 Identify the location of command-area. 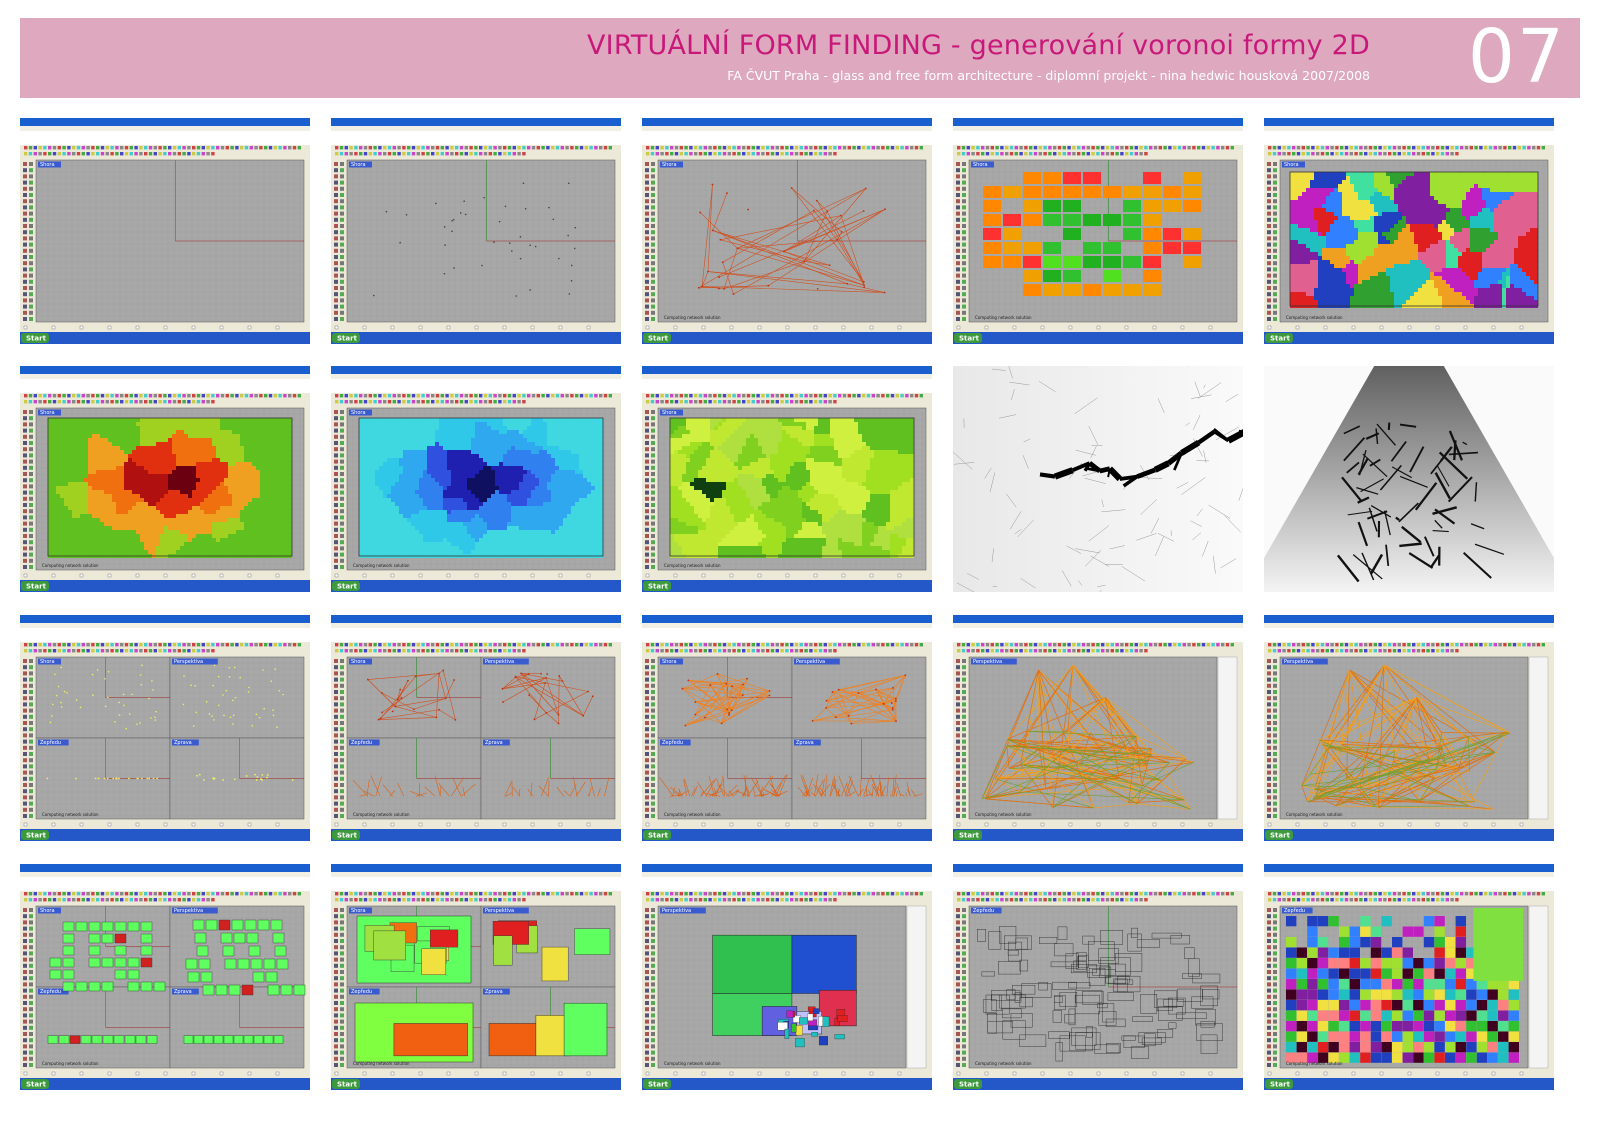
(476, 138).